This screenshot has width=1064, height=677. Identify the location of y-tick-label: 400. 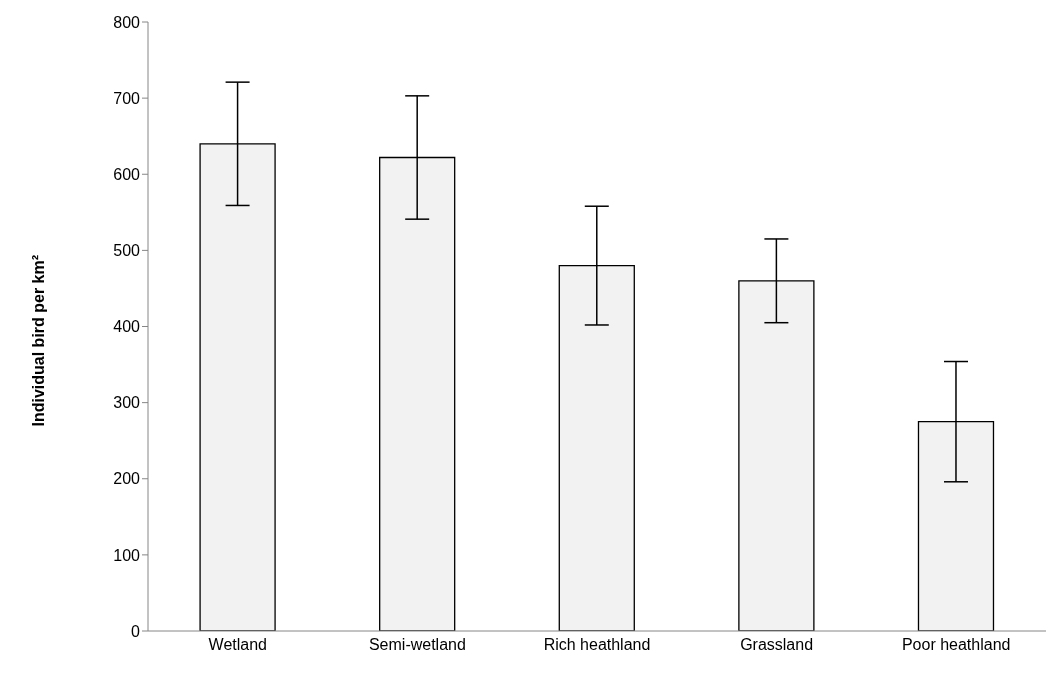
(127, 327).